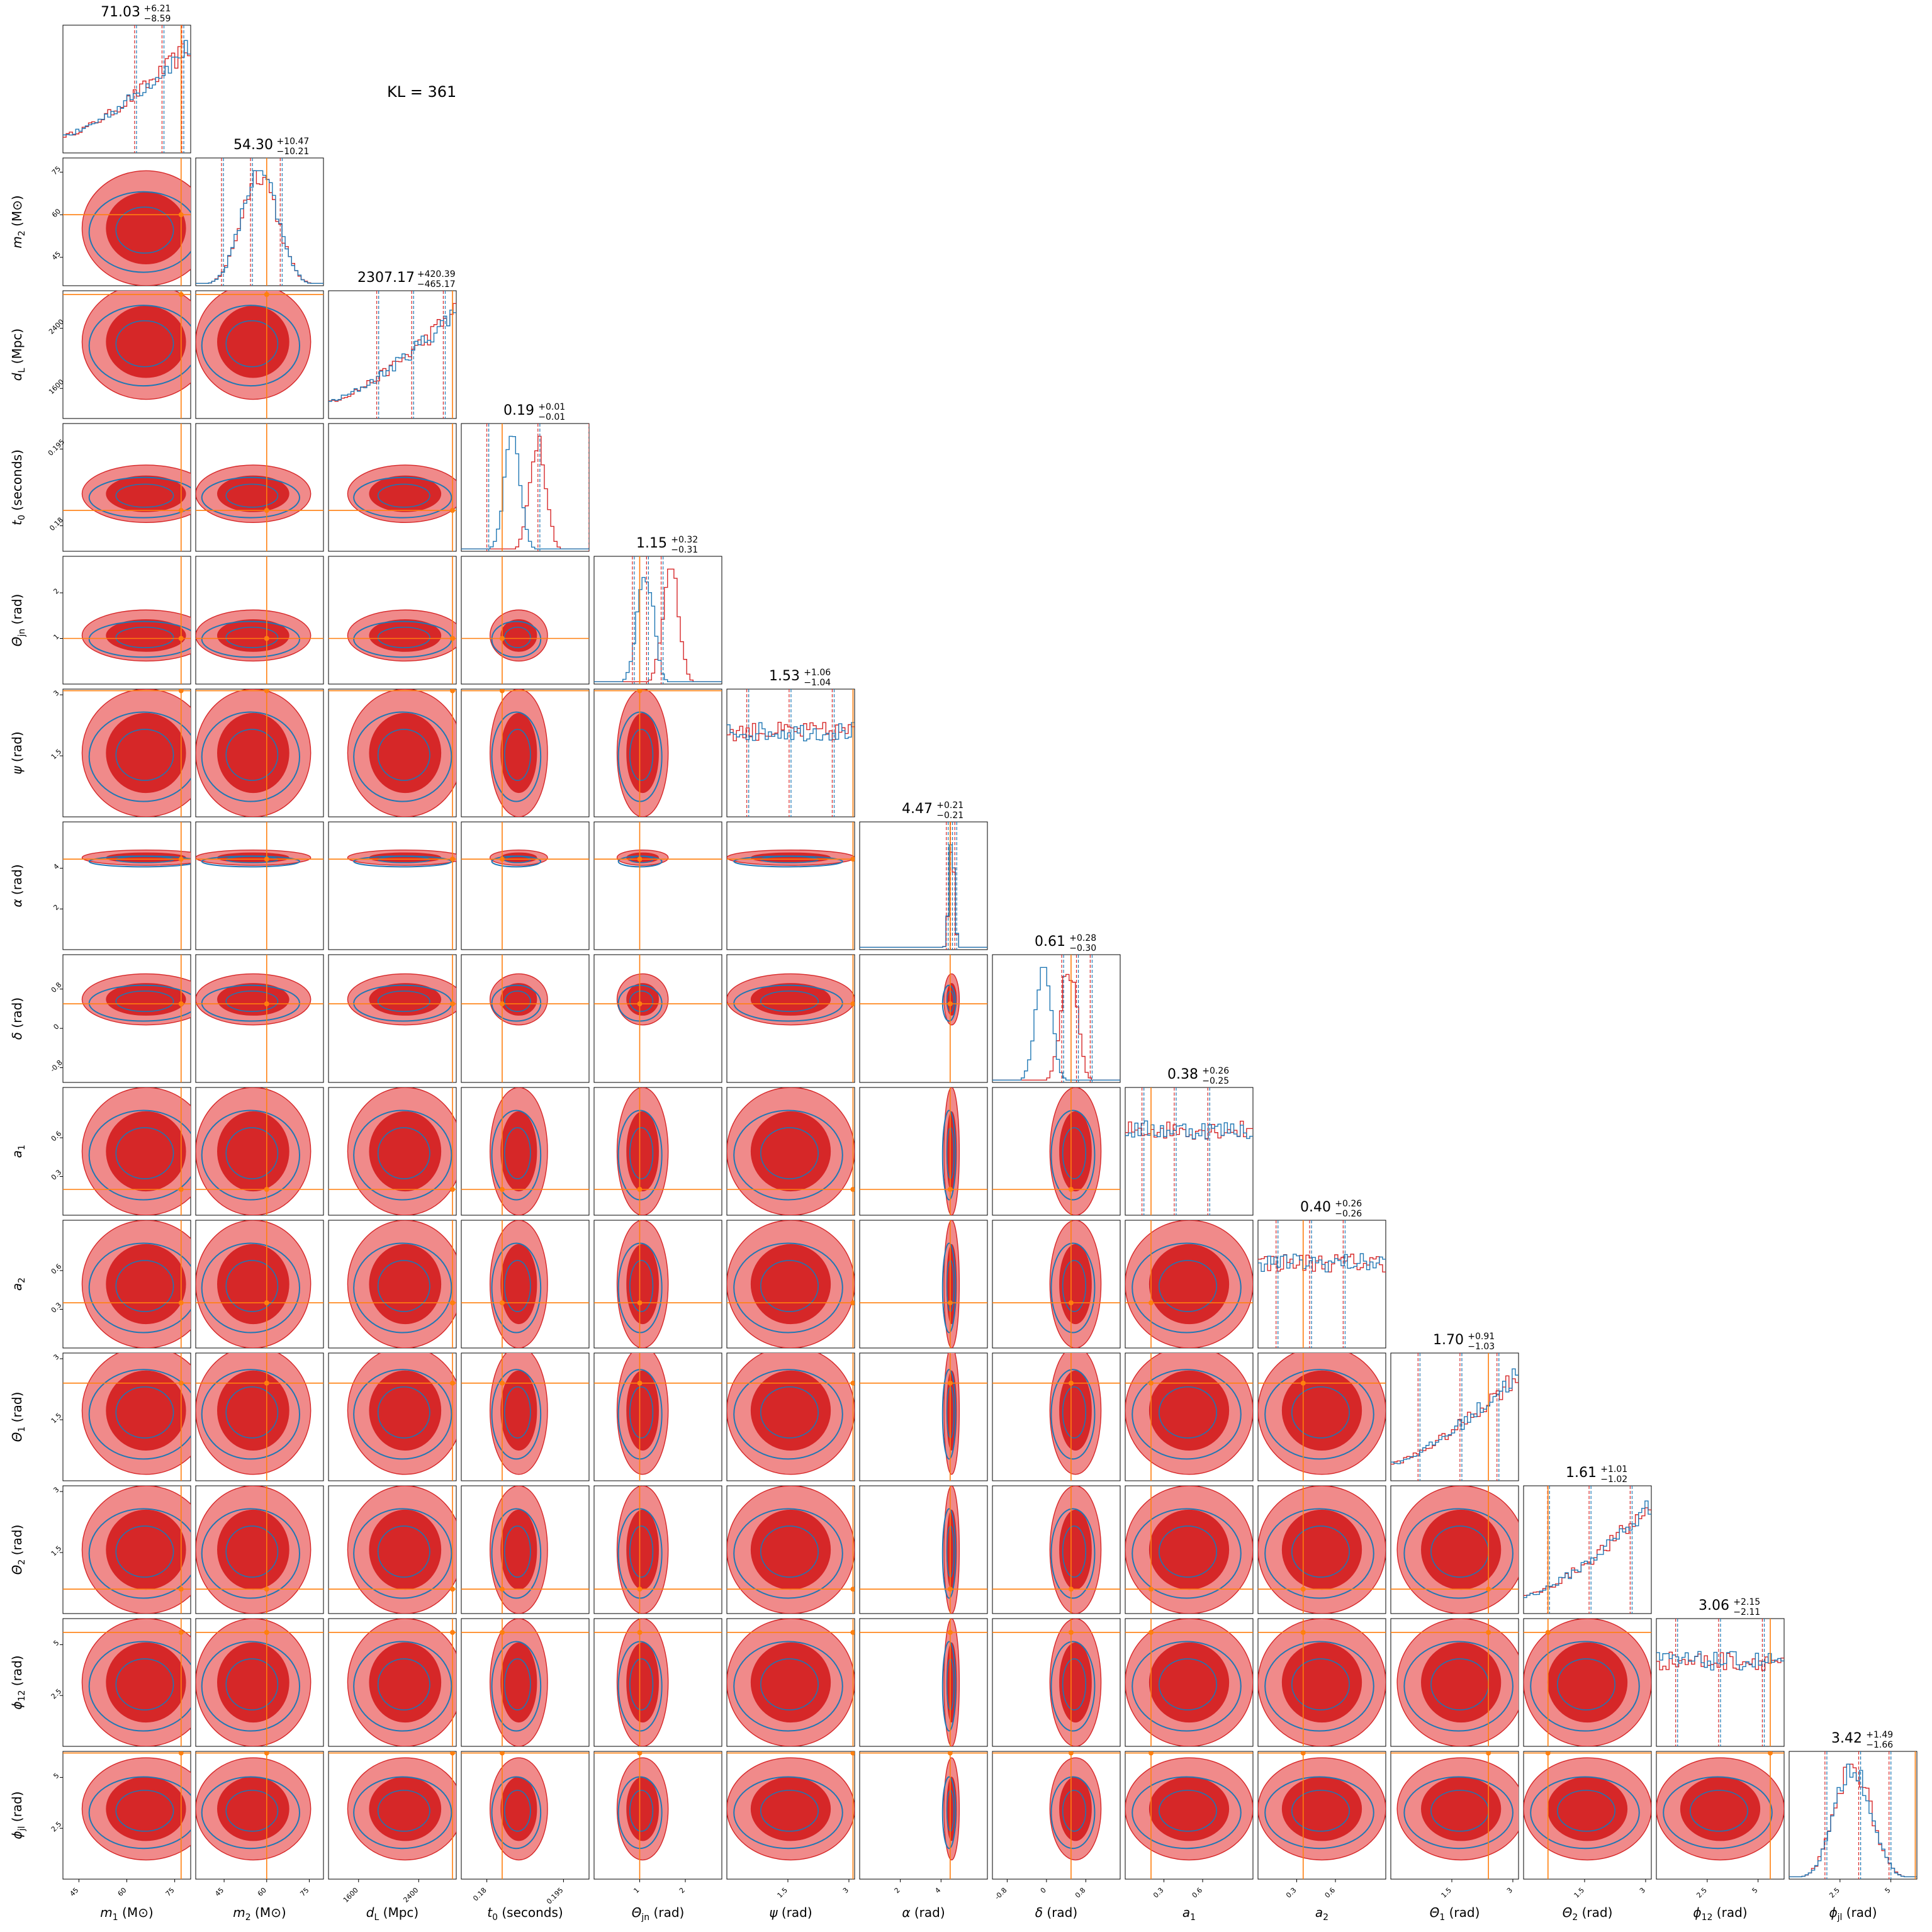 Image resolution: width=1932 pixels, height=1932 pixels. What do you see at coordinates (1720, 1837) in the screenshot?
I see `panel-phijl-vs-phi12: 2.5 5 ϕ12 (rad)` at bounding box center [1720, 1837].